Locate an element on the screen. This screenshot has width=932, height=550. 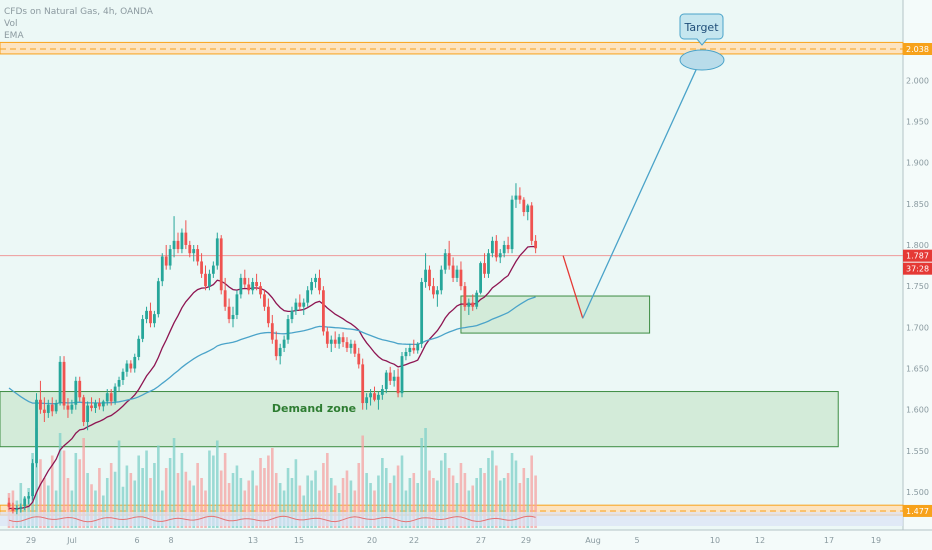
time-tick-label: Jul is located at coordinates (71, 540).